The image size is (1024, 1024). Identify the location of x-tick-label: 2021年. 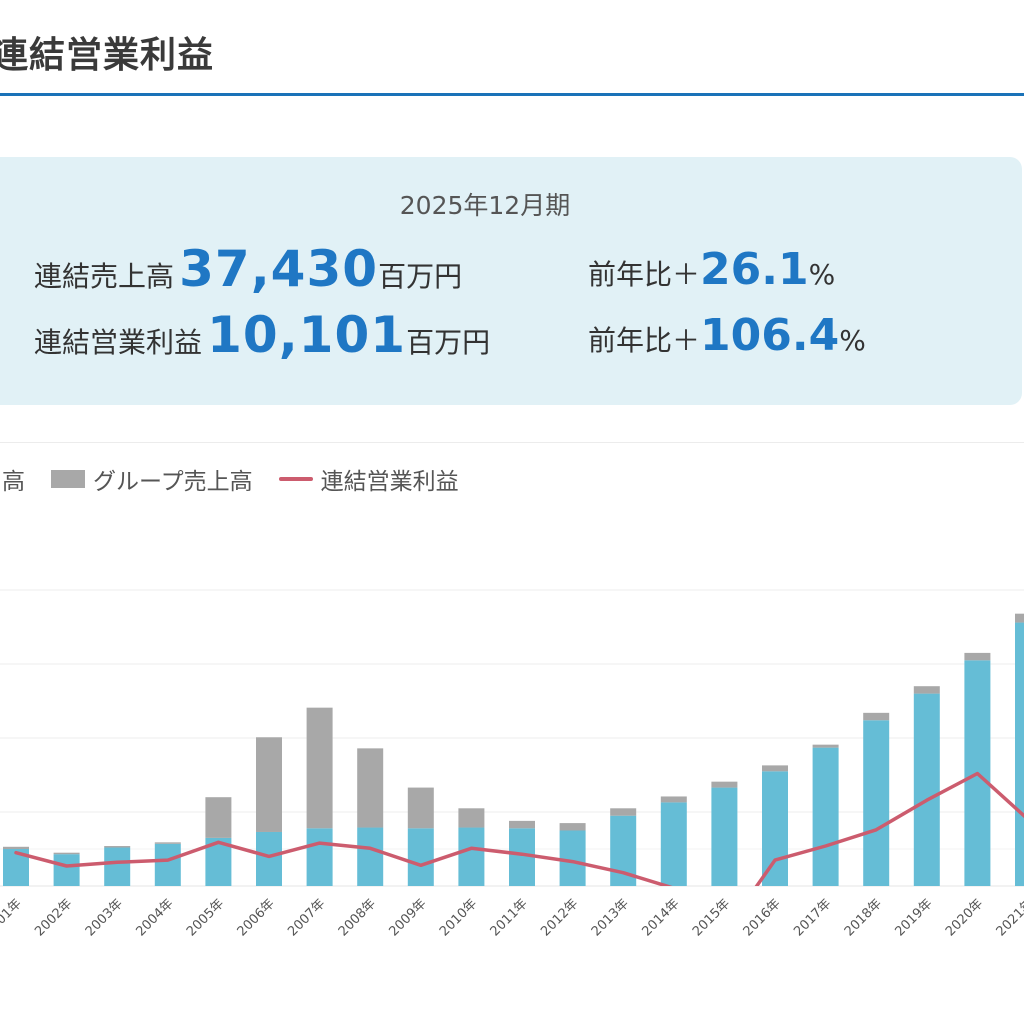
(1009, 917).